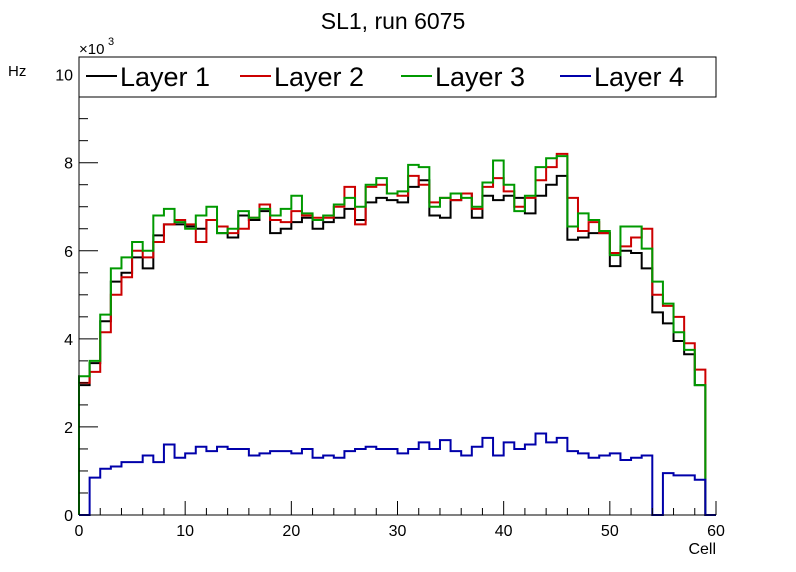 This screenshot has height=572, width=796. Describe the element at coordinates (91, 49) in the screenshot. I see `y-multiplier-base: ×10` at that location.